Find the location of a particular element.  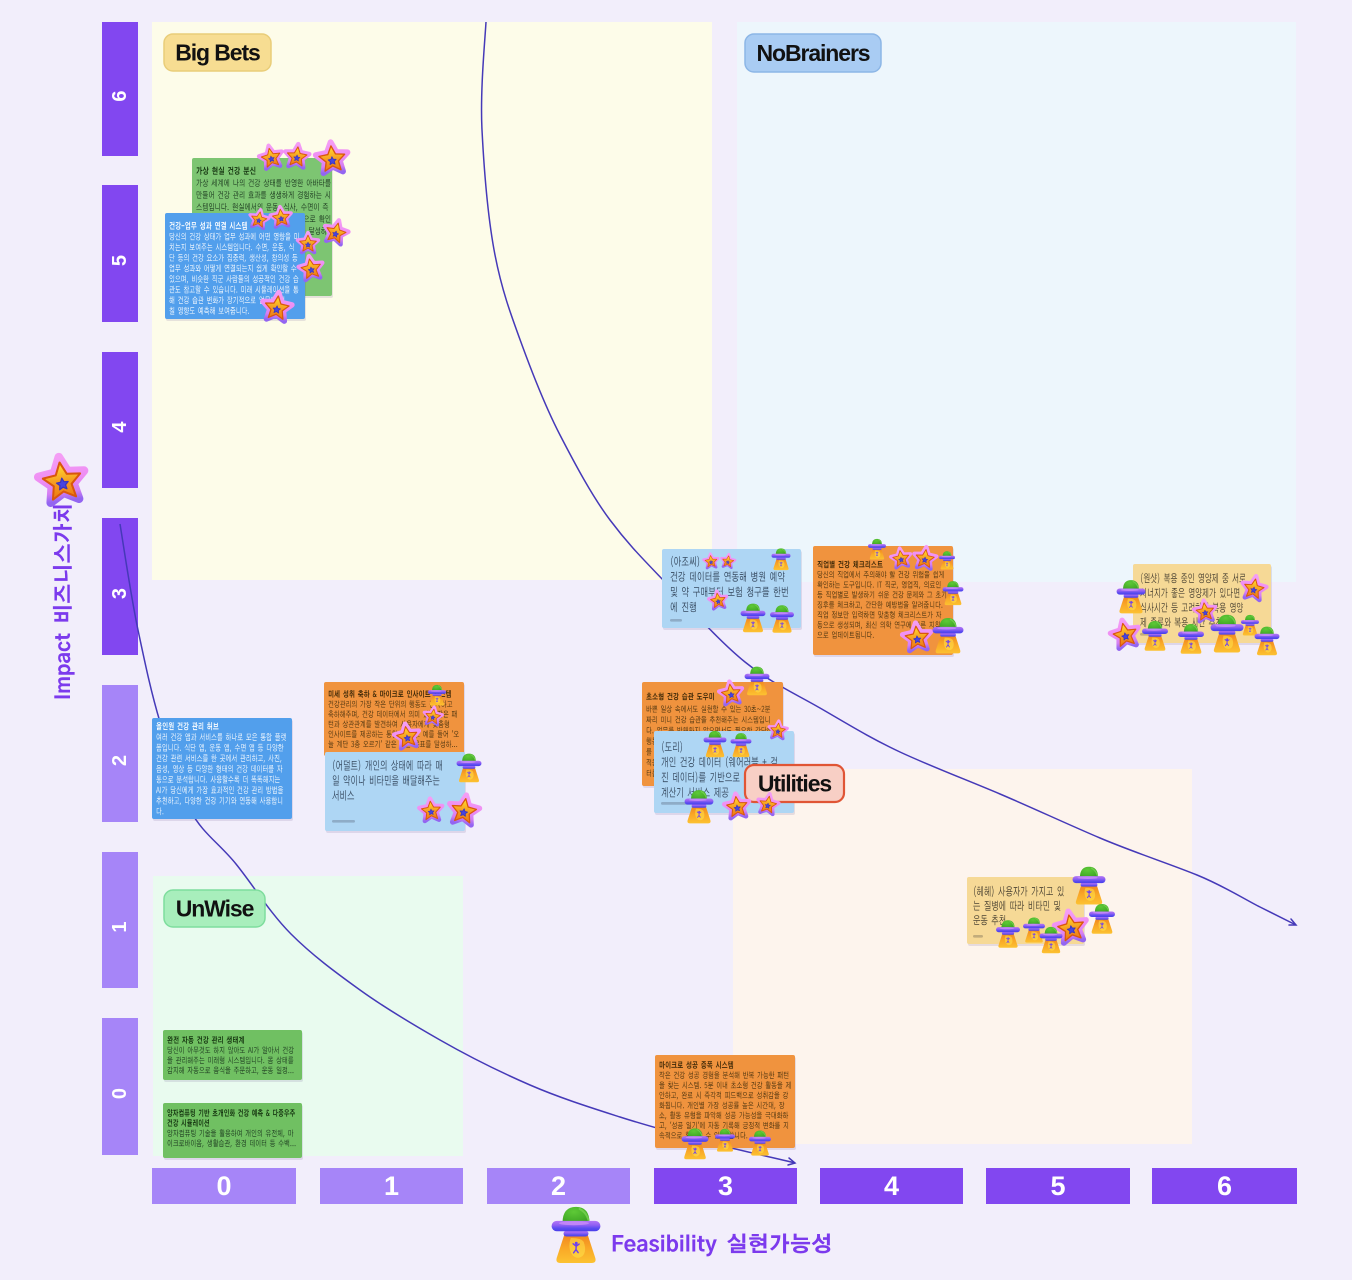

svg-text: Big Bets is located at coordinates (217, 53).